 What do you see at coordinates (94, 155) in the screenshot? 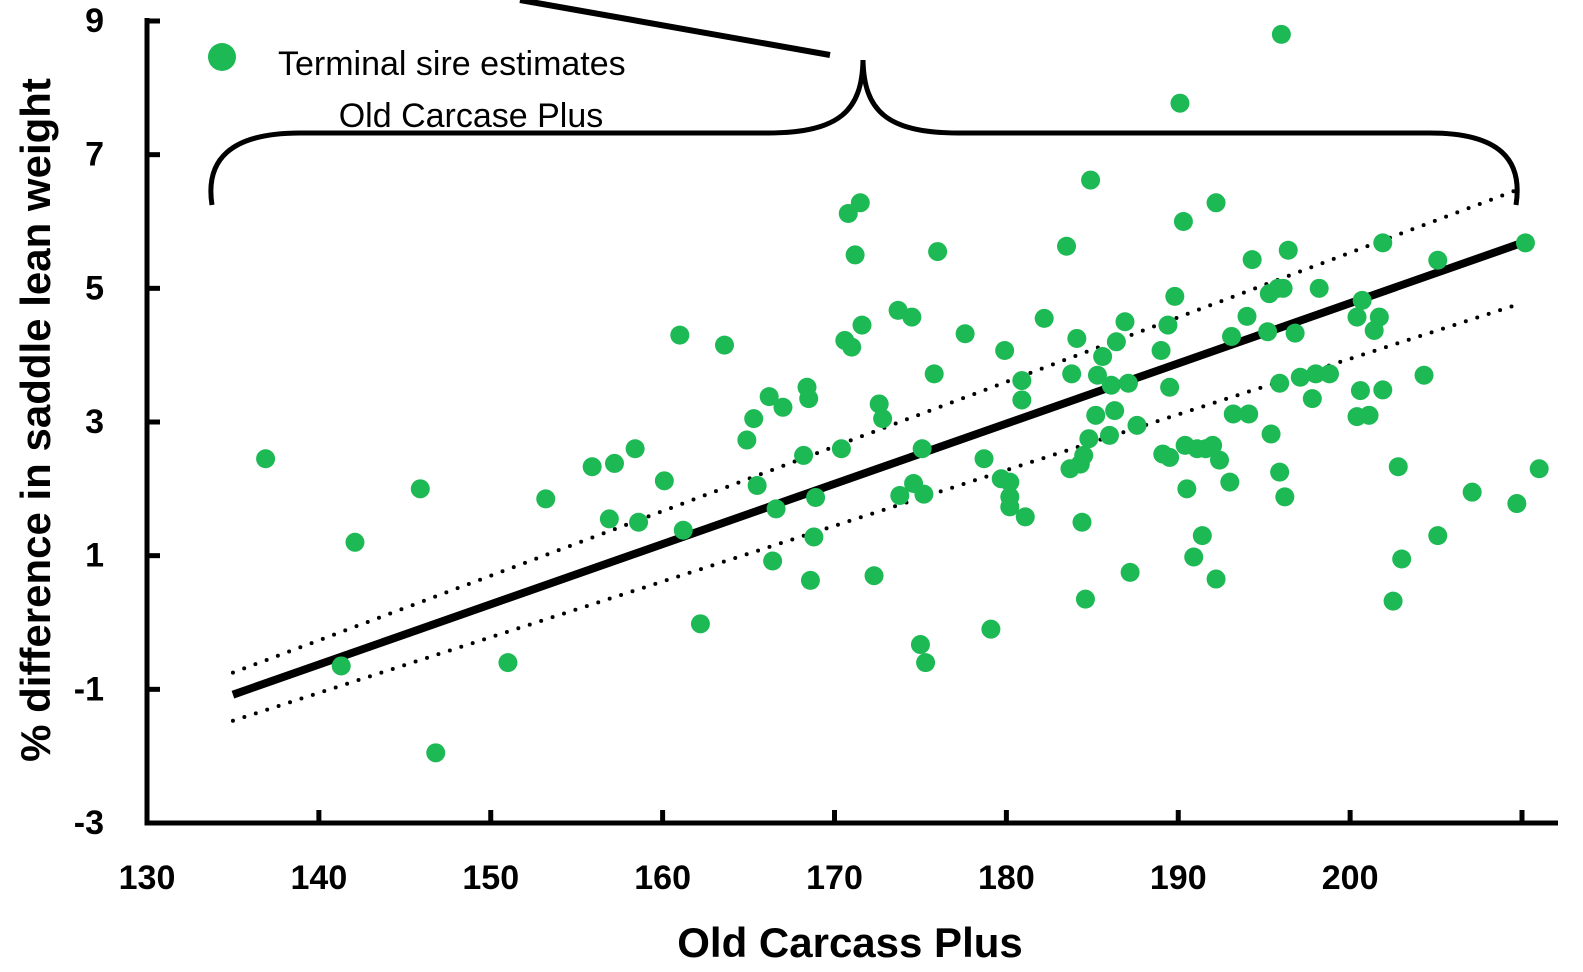
I see `y-tick-label: 7` at bounding box center [94, 155].